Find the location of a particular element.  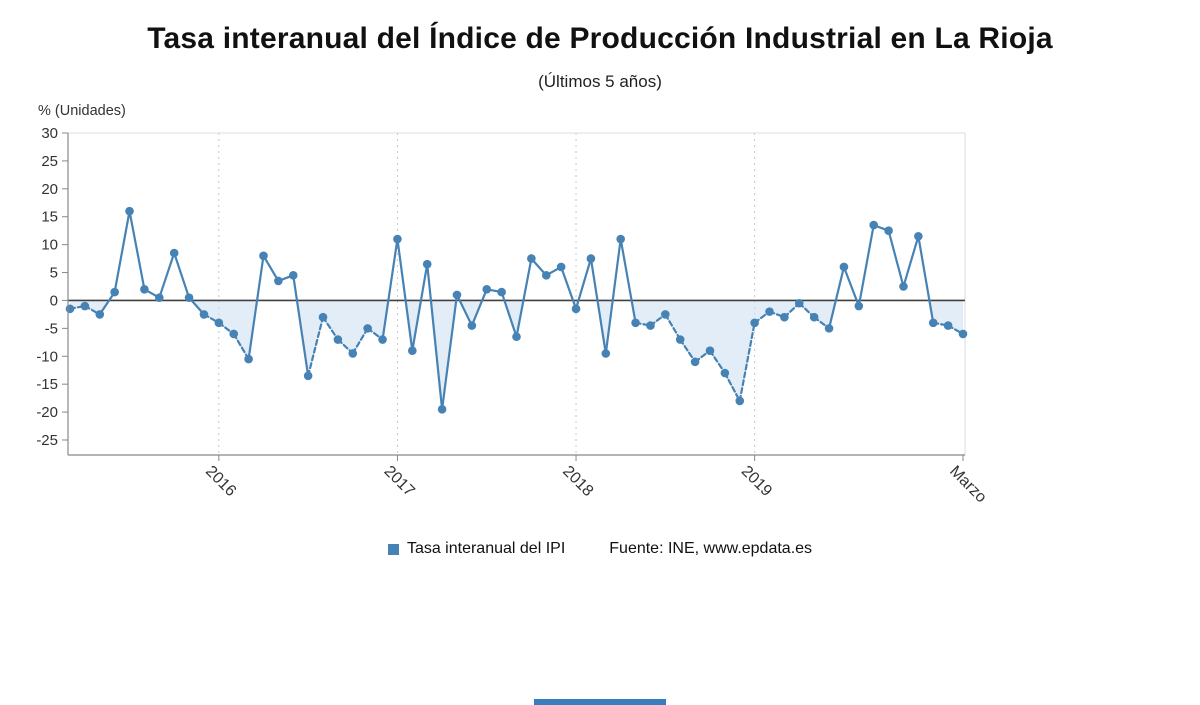

negative-area-fill is located at coordinates (516, 355).